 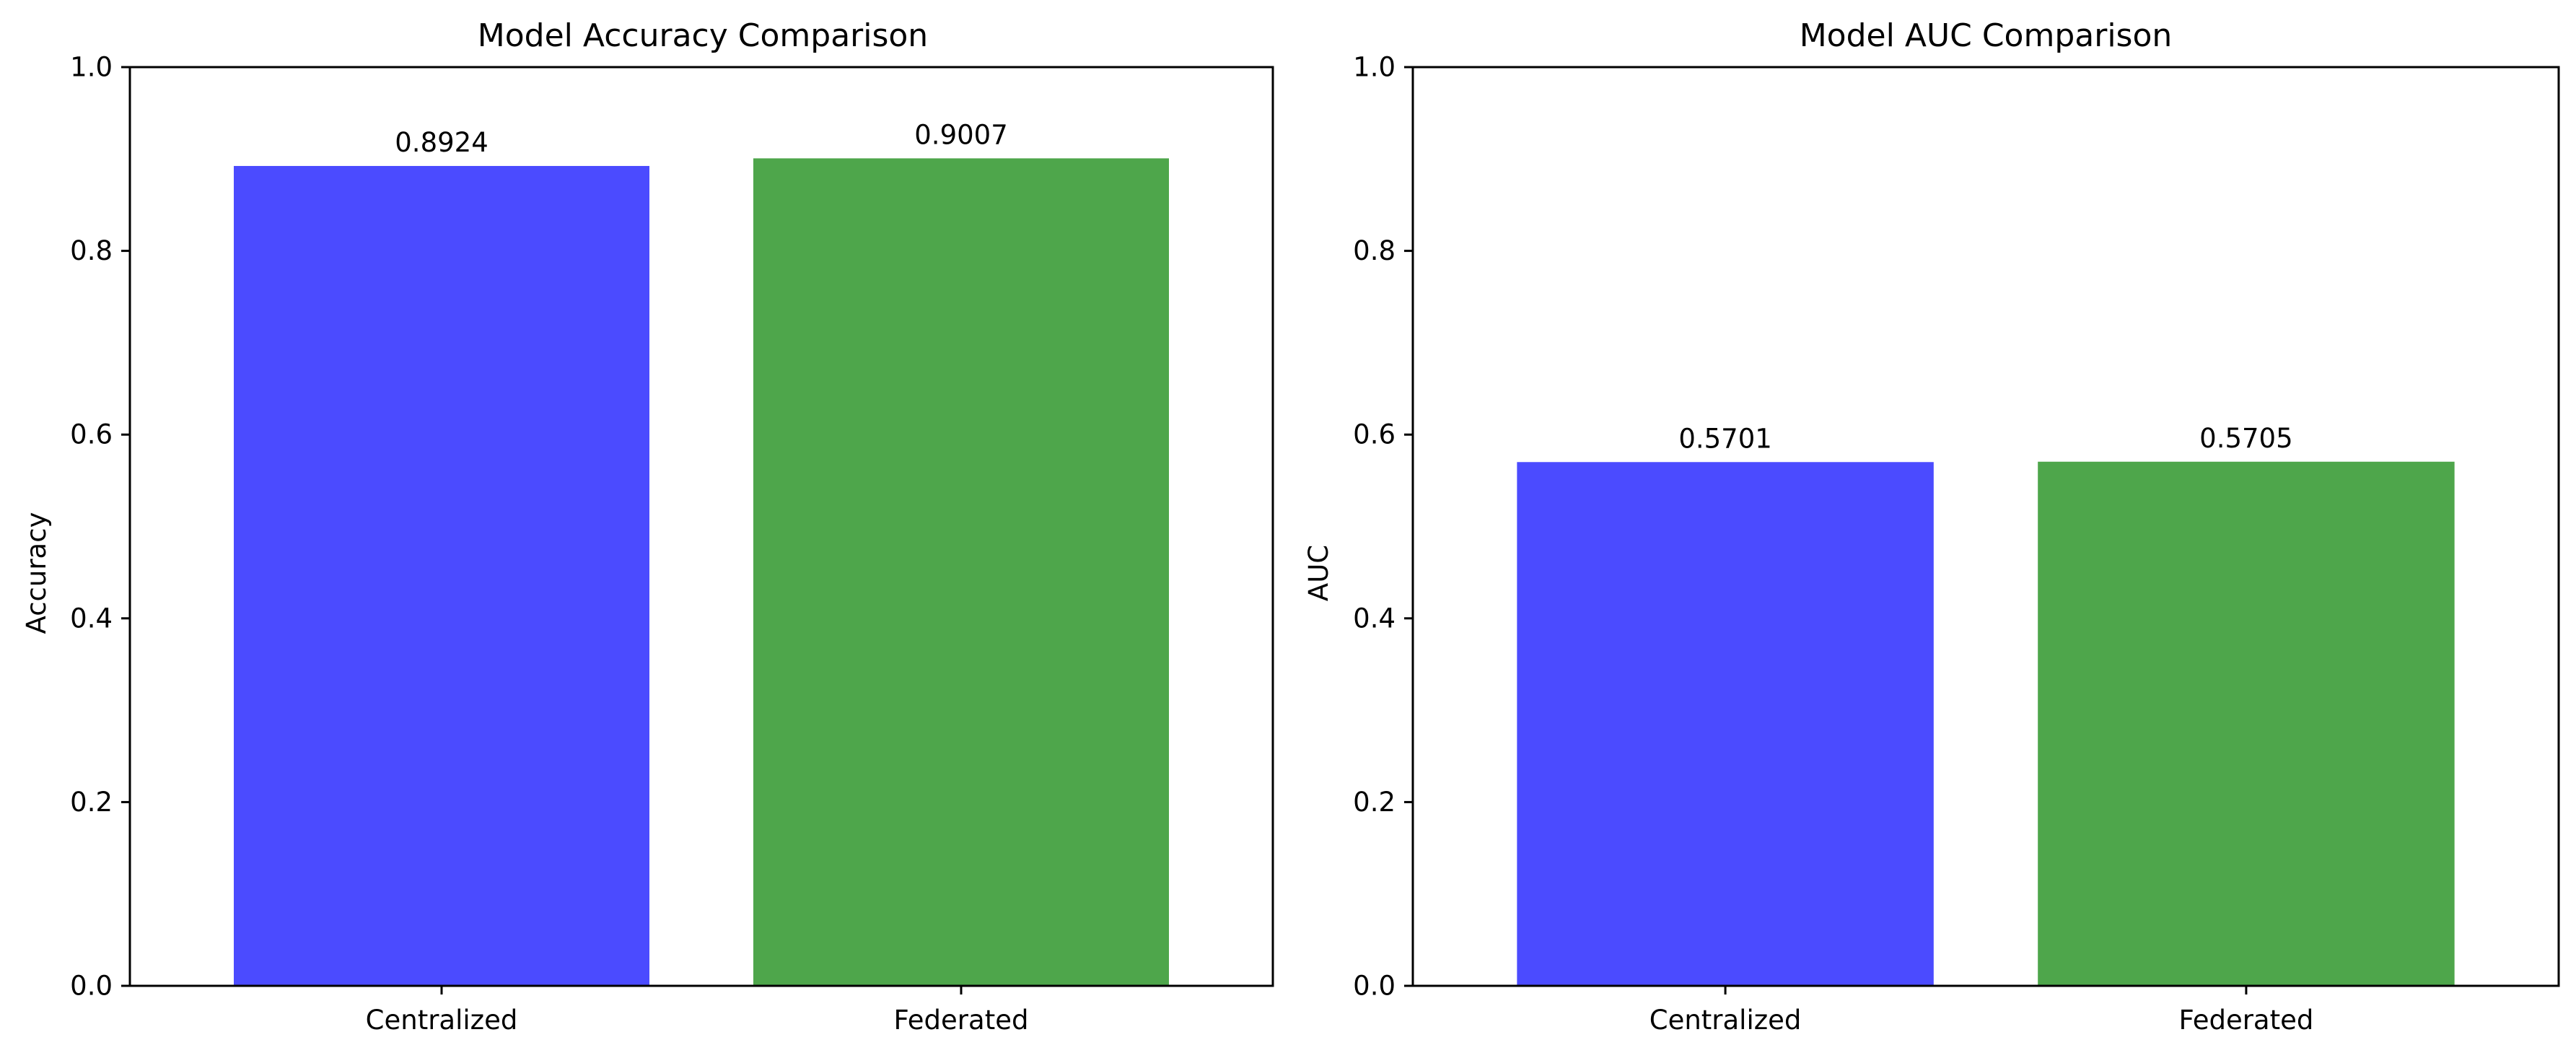 I want to click on data-labels: 0.5701 0.5705, so click(x=1985, y=439).